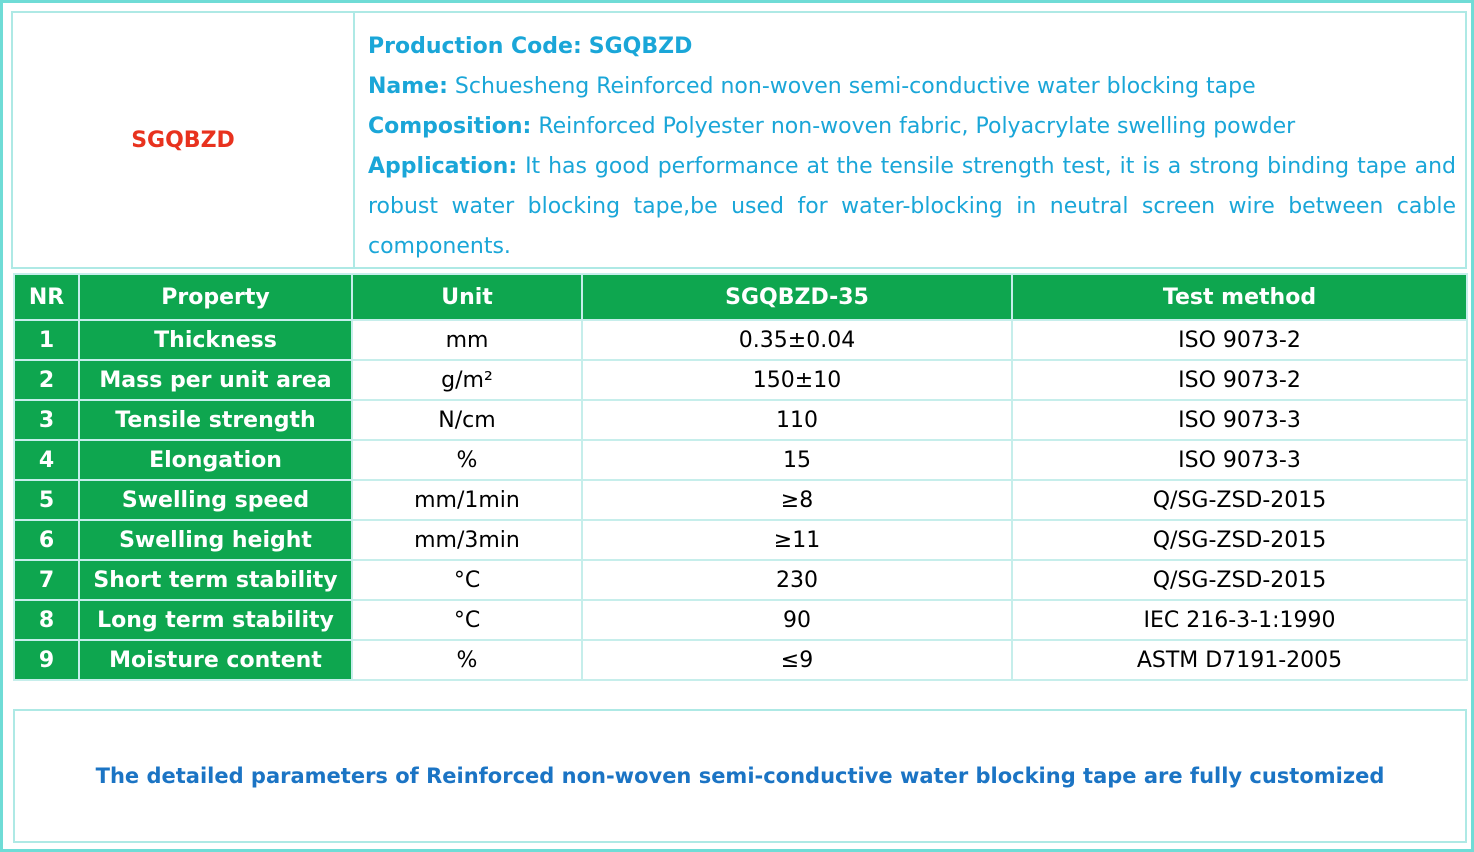  I want to click on cell: 150±10, so click(797, 380).